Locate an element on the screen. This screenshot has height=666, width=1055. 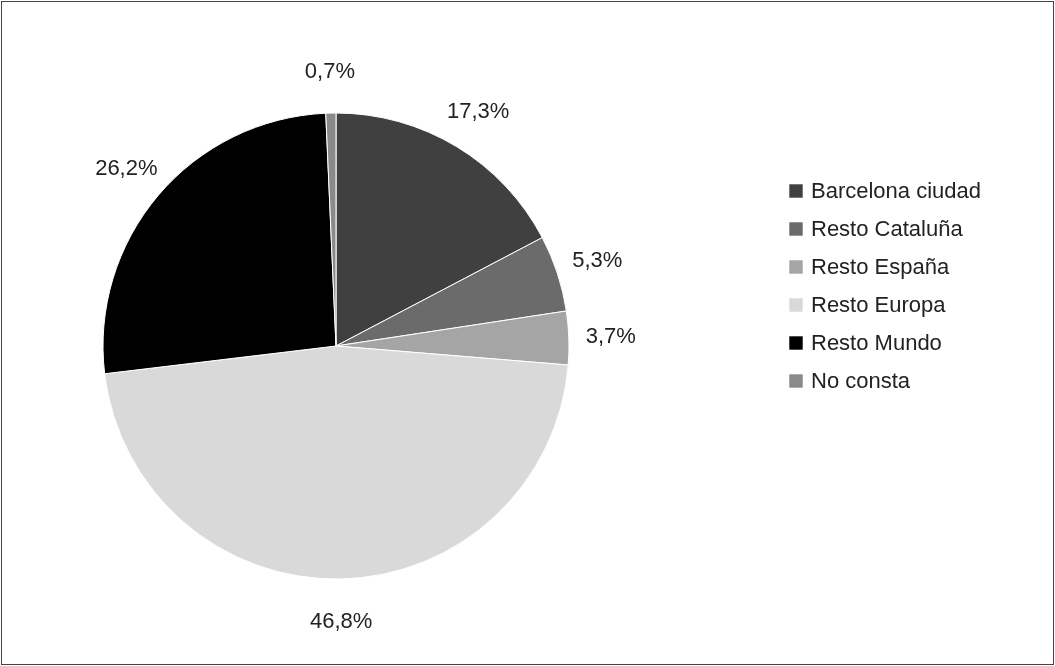
data-label: 17,3% is located at coordinates (478, 110).